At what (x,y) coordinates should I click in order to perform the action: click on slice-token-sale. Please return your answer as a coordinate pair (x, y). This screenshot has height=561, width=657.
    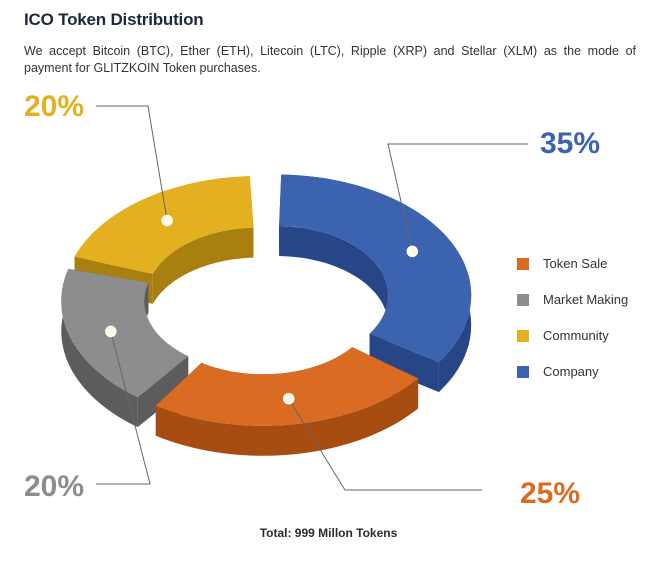
    Looking at the image, I should click on (287, 401).